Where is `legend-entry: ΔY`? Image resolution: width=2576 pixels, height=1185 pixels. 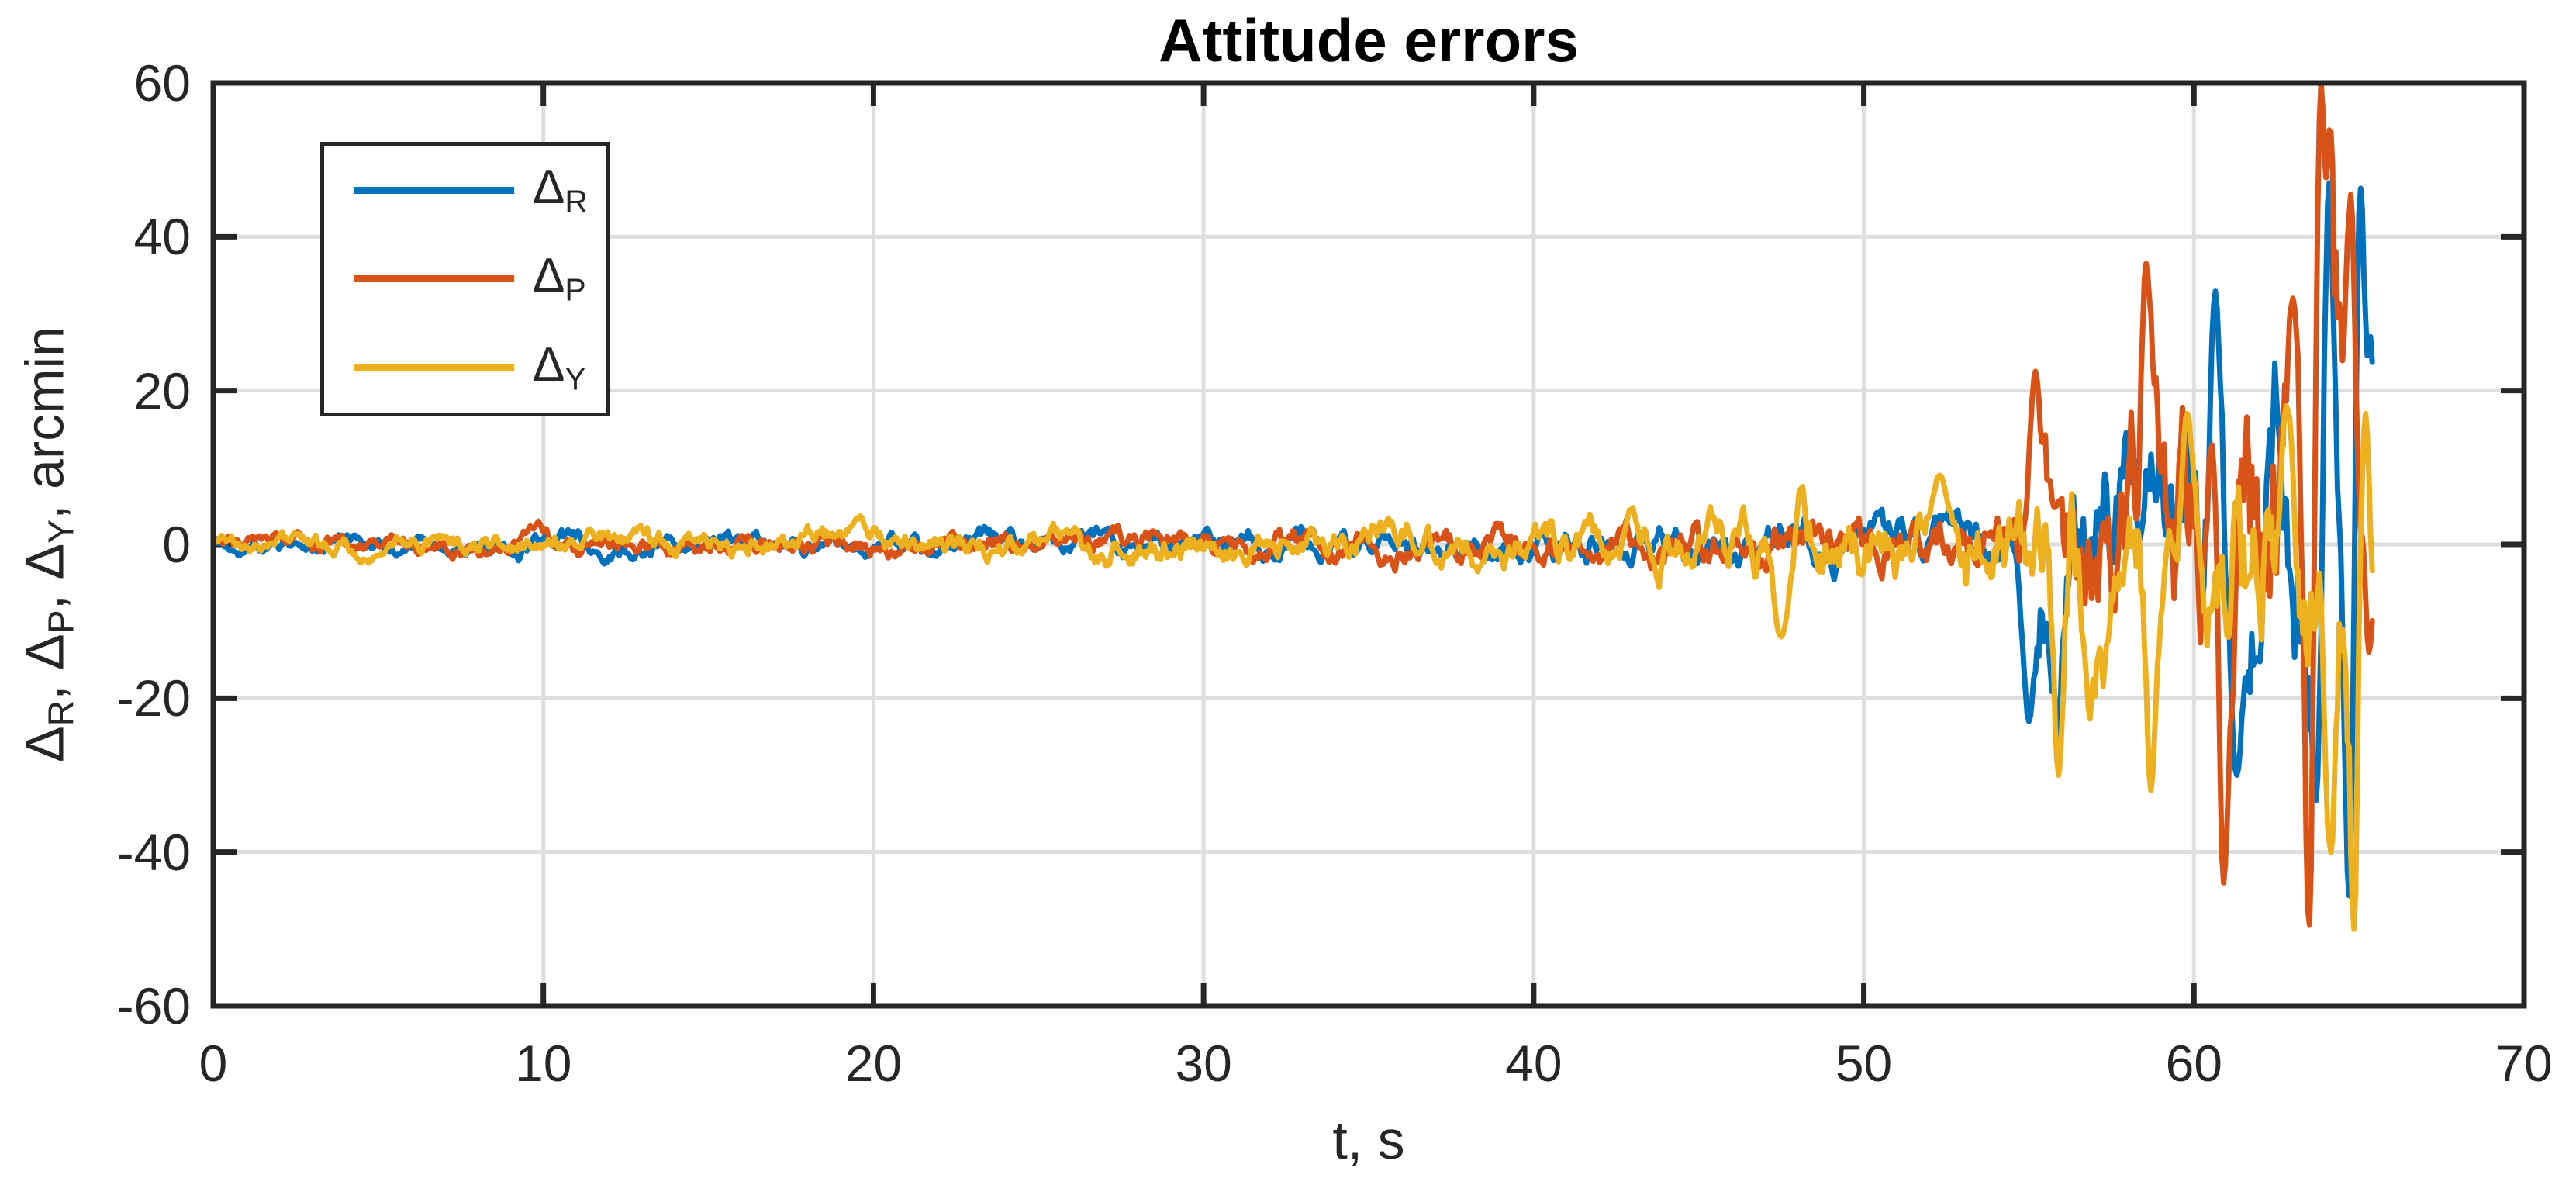
legend-entry: ΔY is located at coordinates (465, 367).